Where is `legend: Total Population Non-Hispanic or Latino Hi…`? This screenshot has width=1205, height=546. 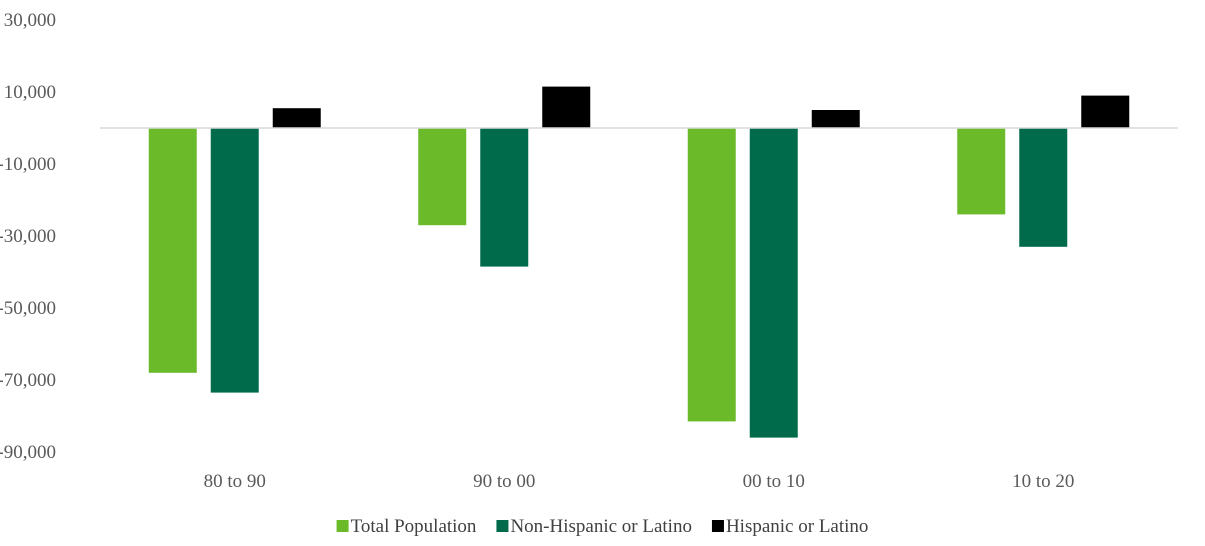 legend: Total Population Non-Hispanic or Latino Hi… is located at coordinates (602, 526).